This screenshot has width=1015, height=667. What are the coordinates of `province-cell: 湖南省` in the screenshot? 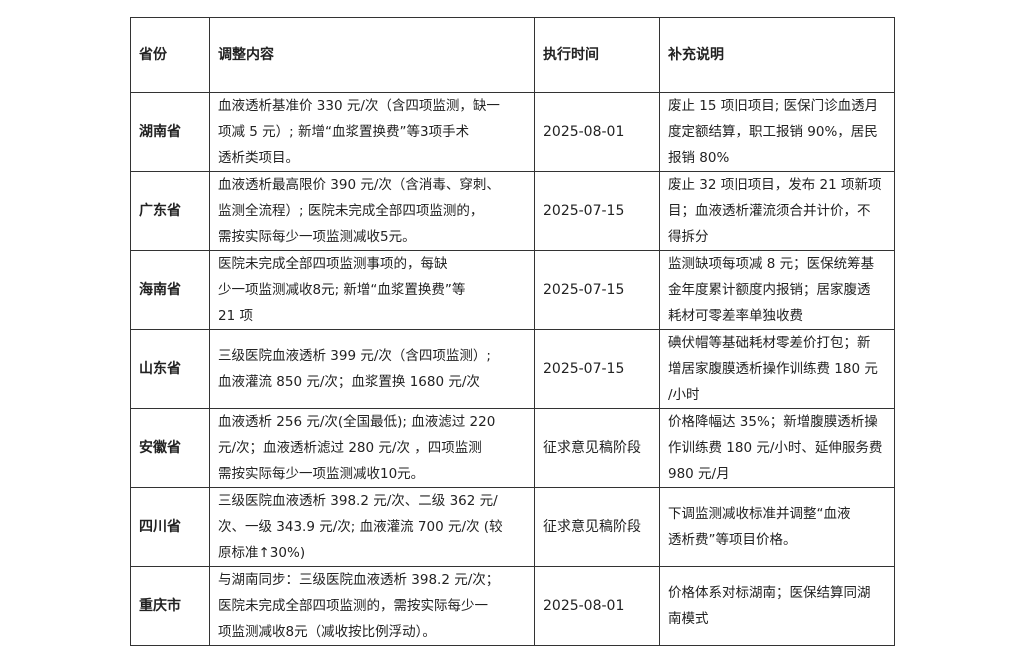 It's located at (170, 132).